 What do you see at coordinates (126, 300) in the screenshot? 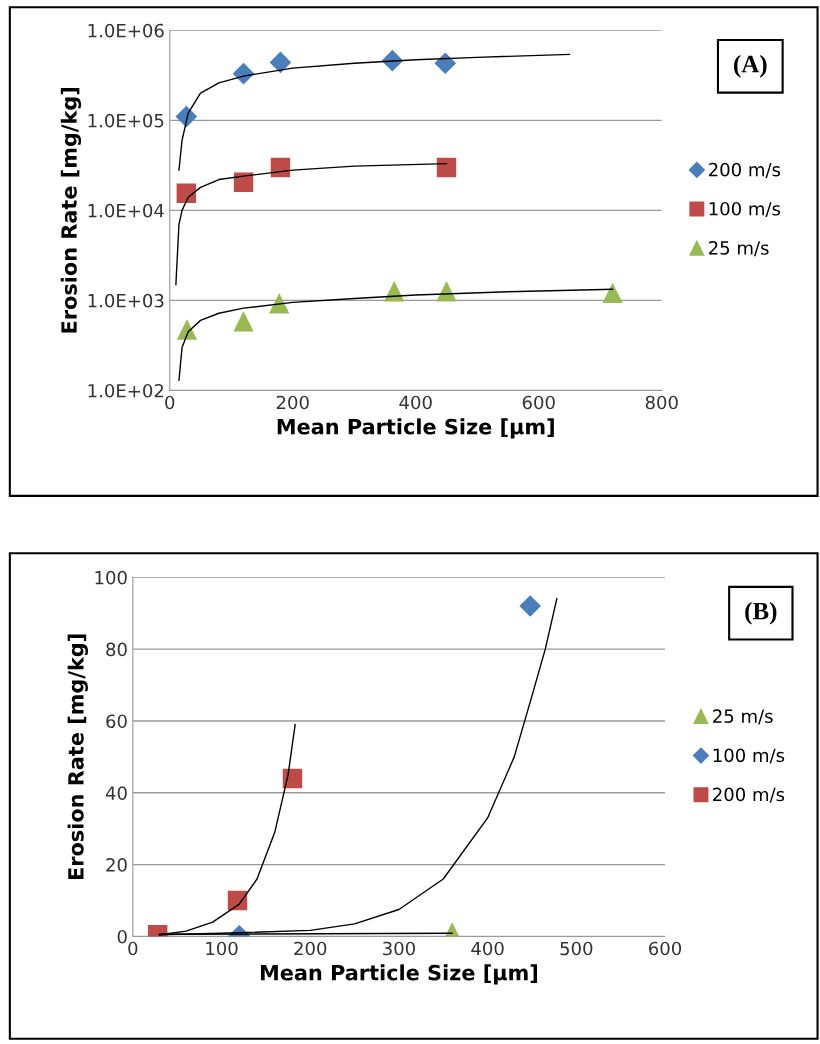
I see `y-tick-label: 1.0E+03` at bounding box center [126, 300].